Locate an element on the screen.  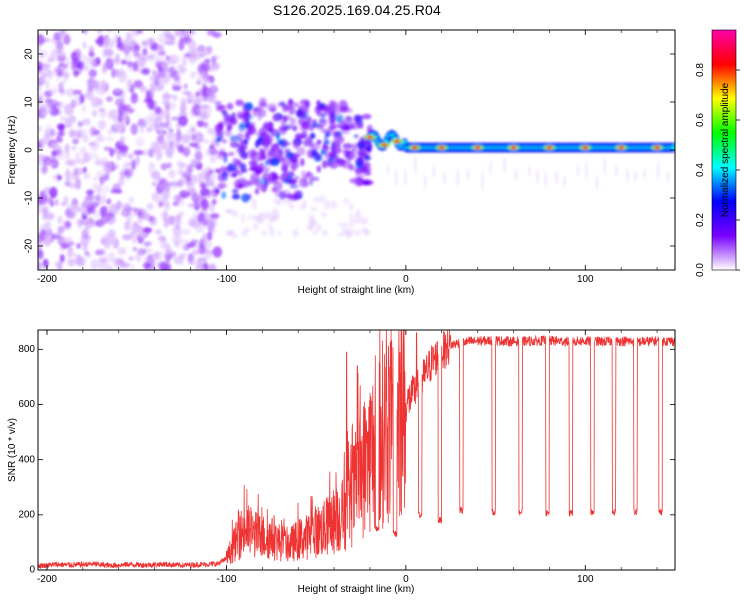
x-tick-label: 100 is located at coordinates (585, 579).